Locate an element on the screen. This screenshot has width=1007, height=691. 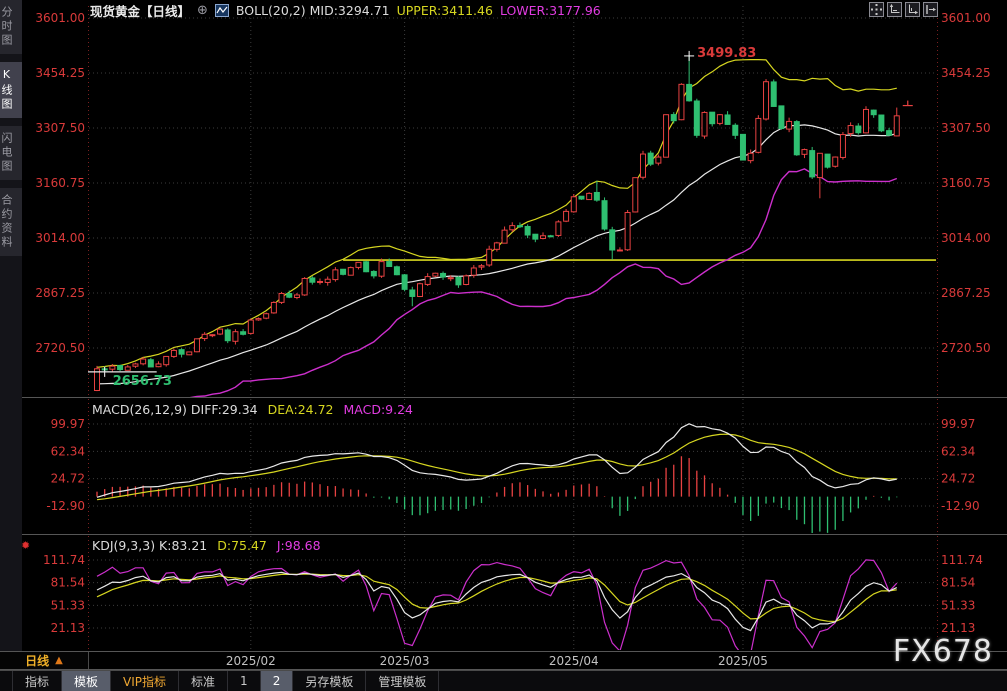
y-axis-label: 99.97 is located at coordinates (68, 424).